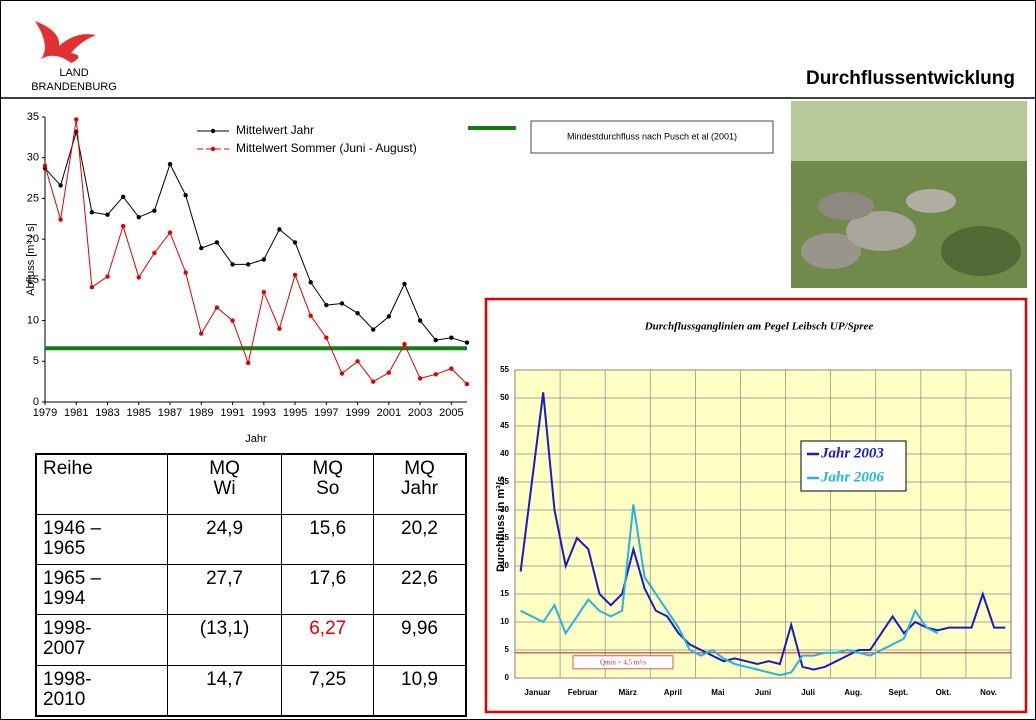 This screenshot has width=1036, height=720. What do you see at coordinates (327, 589) in the screenshot?
I see `table-cell: 17,6` at bounding box center [327, 589].